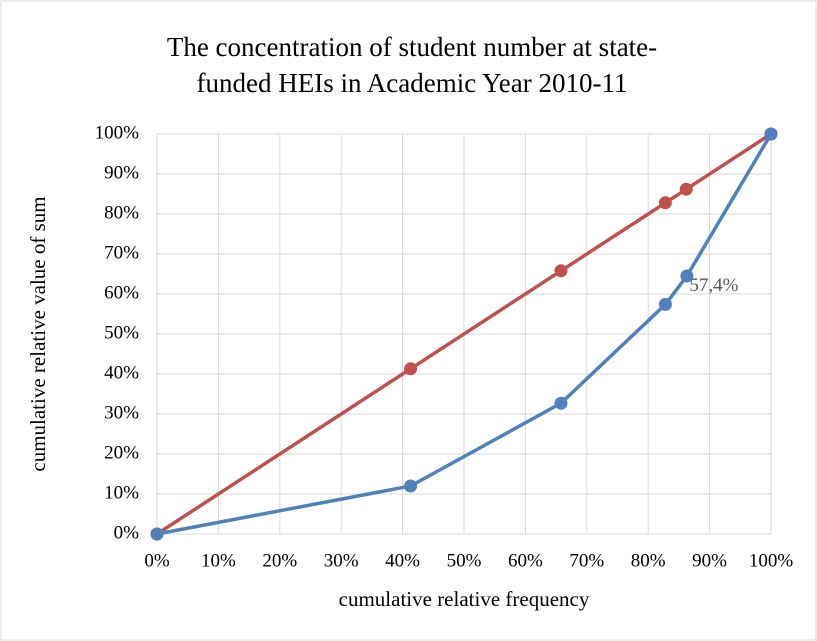 This screenshot has width=817, height=641. Describe the element at coordinates (771, 560) in the screenshot. I see `x-tick-label: 100%` at that location.